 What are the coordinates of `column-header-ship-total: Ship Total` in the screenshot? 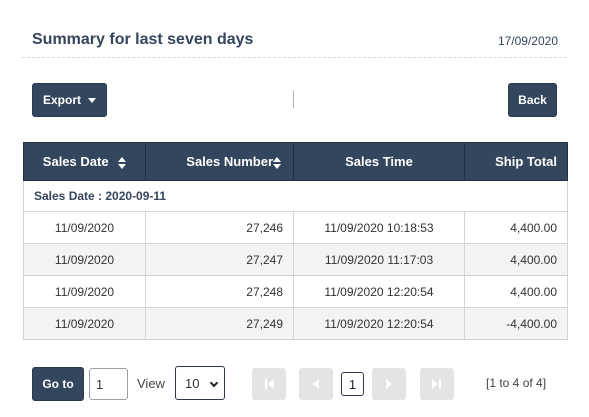 It's located at (516, 161).